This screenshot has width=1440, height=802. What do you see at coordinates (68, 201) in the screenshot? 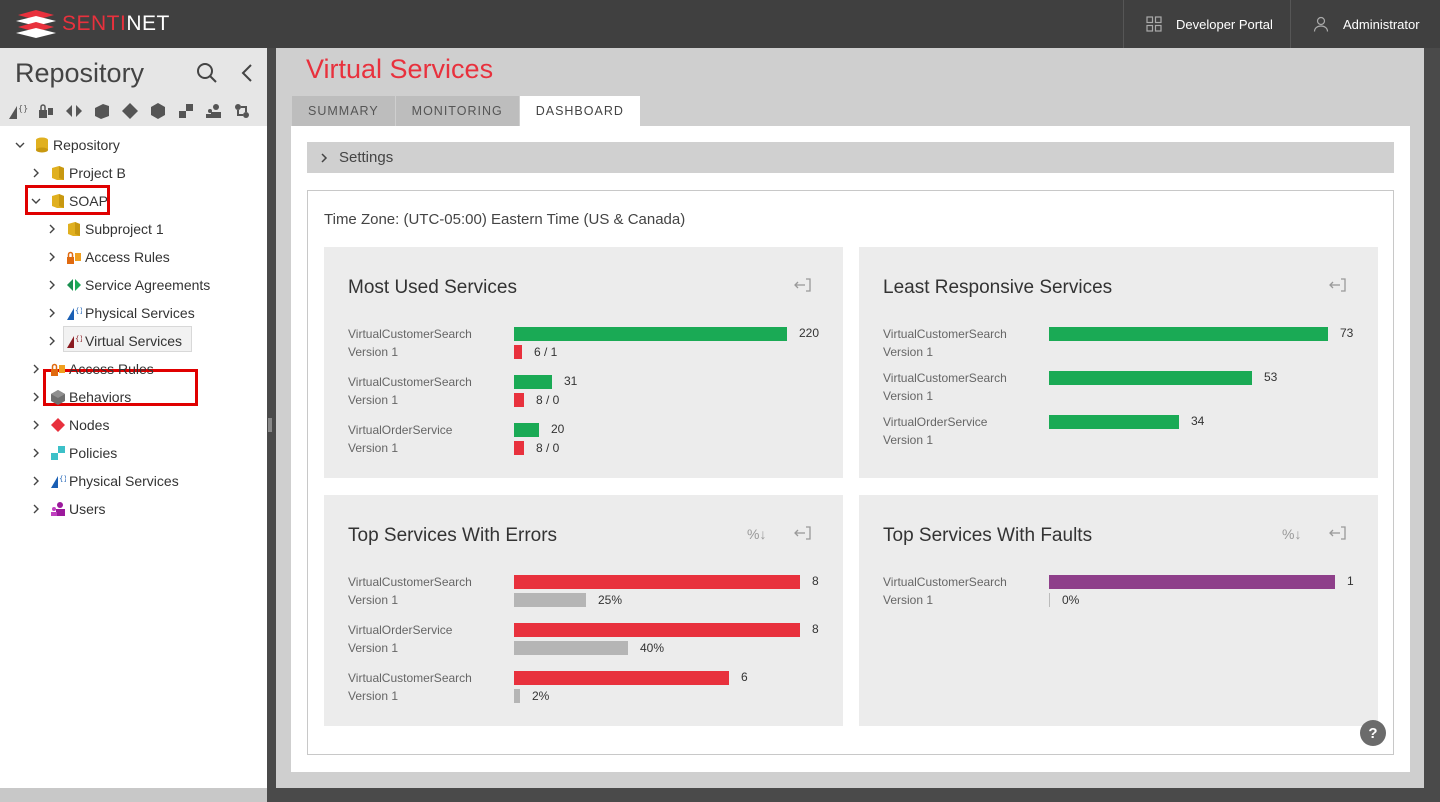
I see `tree-node-soap: SOAP` at bounding box center [68, 201].